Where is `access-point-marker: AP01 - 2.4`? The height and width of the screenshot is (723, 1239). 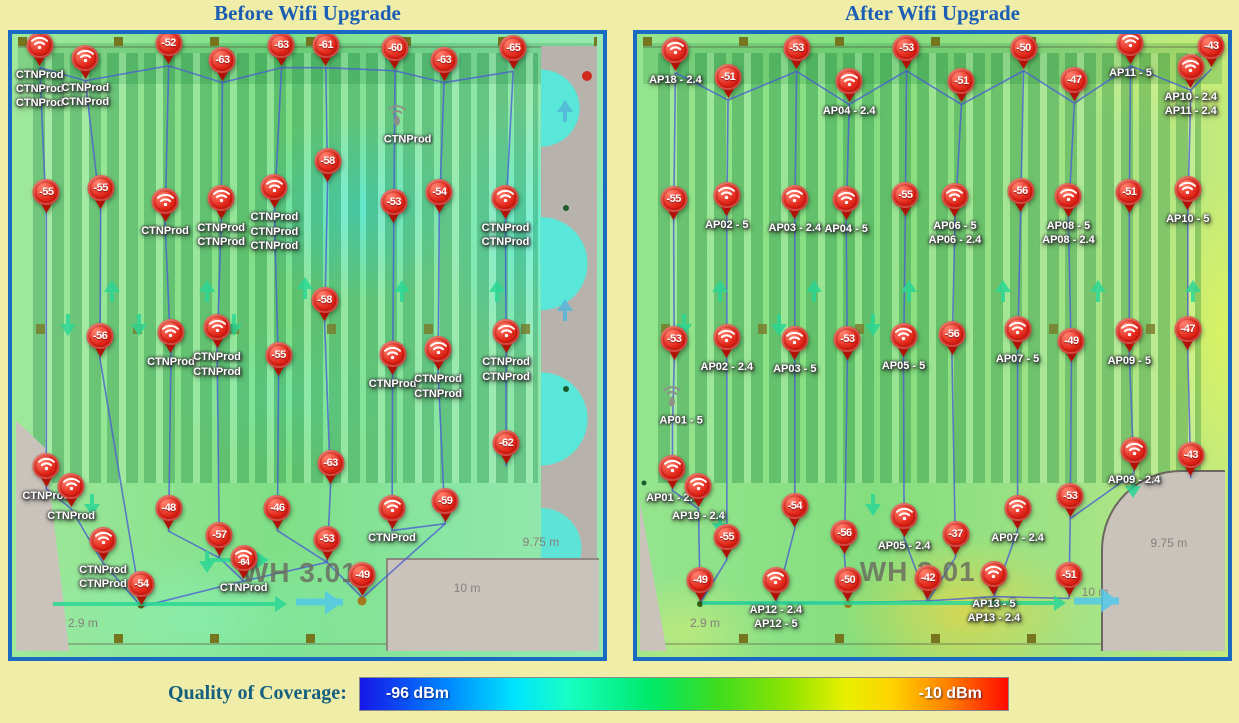 access-point-marker: AP01 - 2.4 is located at coordinates (672, 479).